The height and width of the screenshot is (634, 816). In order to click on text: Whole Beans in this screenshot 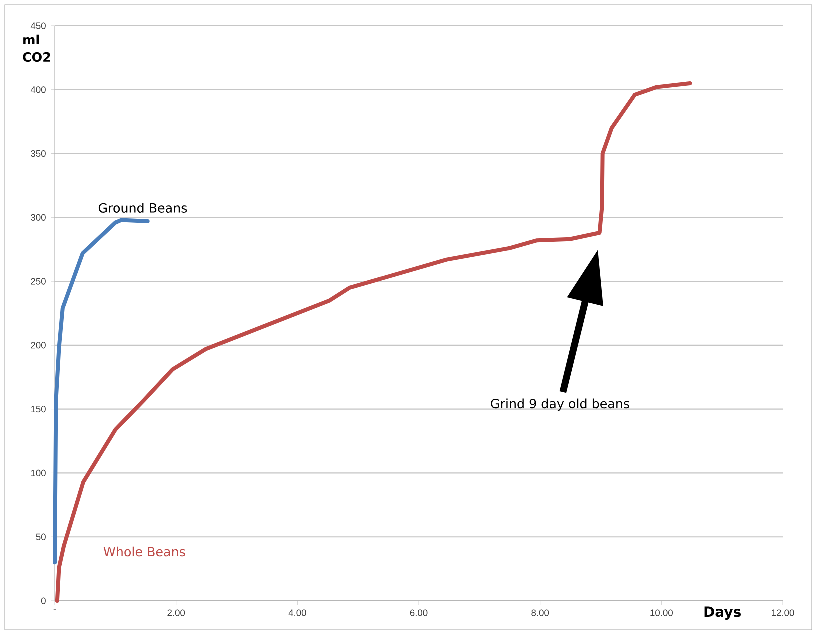, I will do `click(145, 551)`.